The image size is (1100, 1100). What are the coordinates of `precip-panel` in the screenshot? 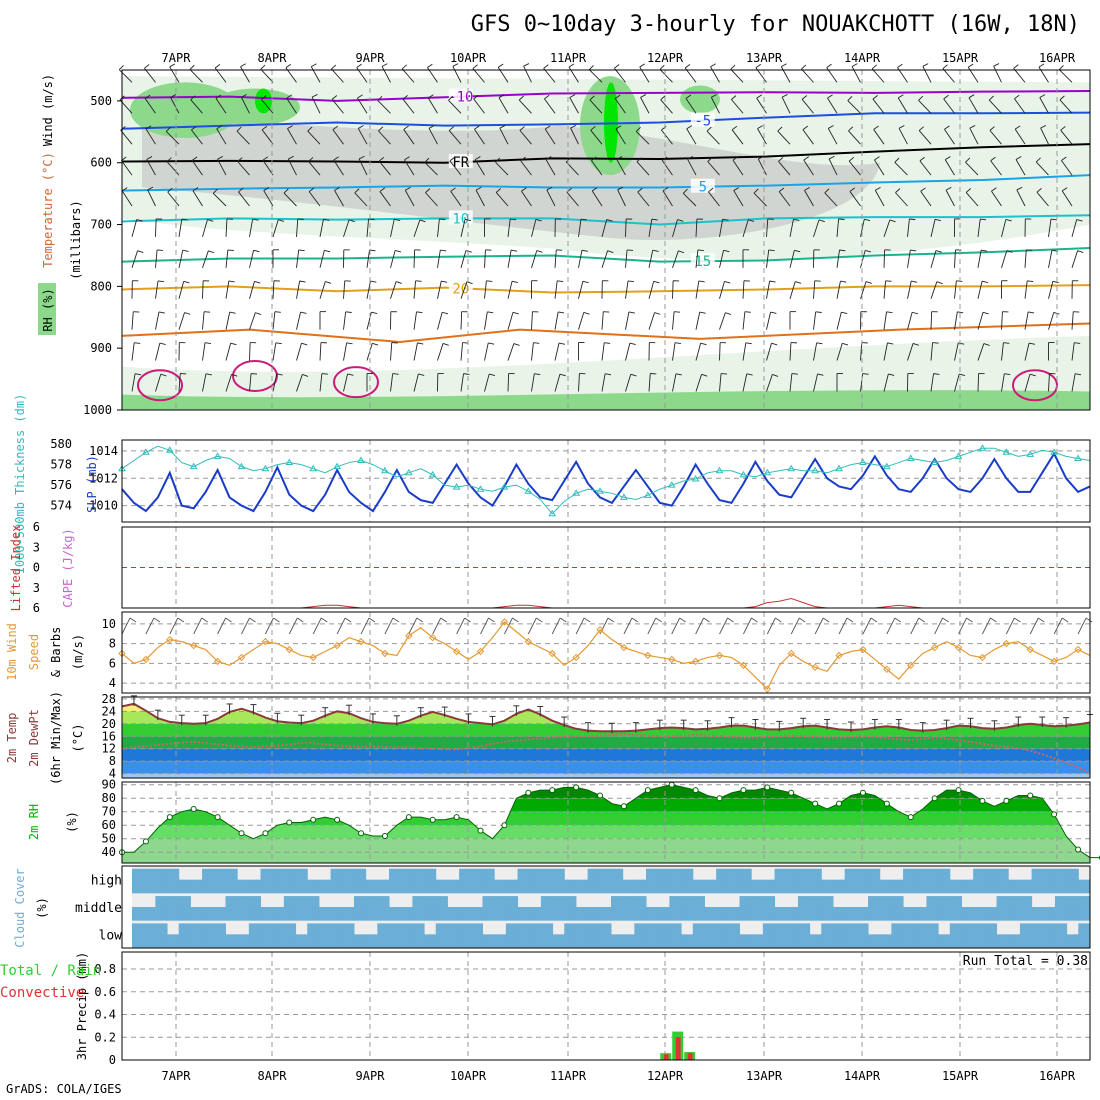 It's located at (606, 1006).